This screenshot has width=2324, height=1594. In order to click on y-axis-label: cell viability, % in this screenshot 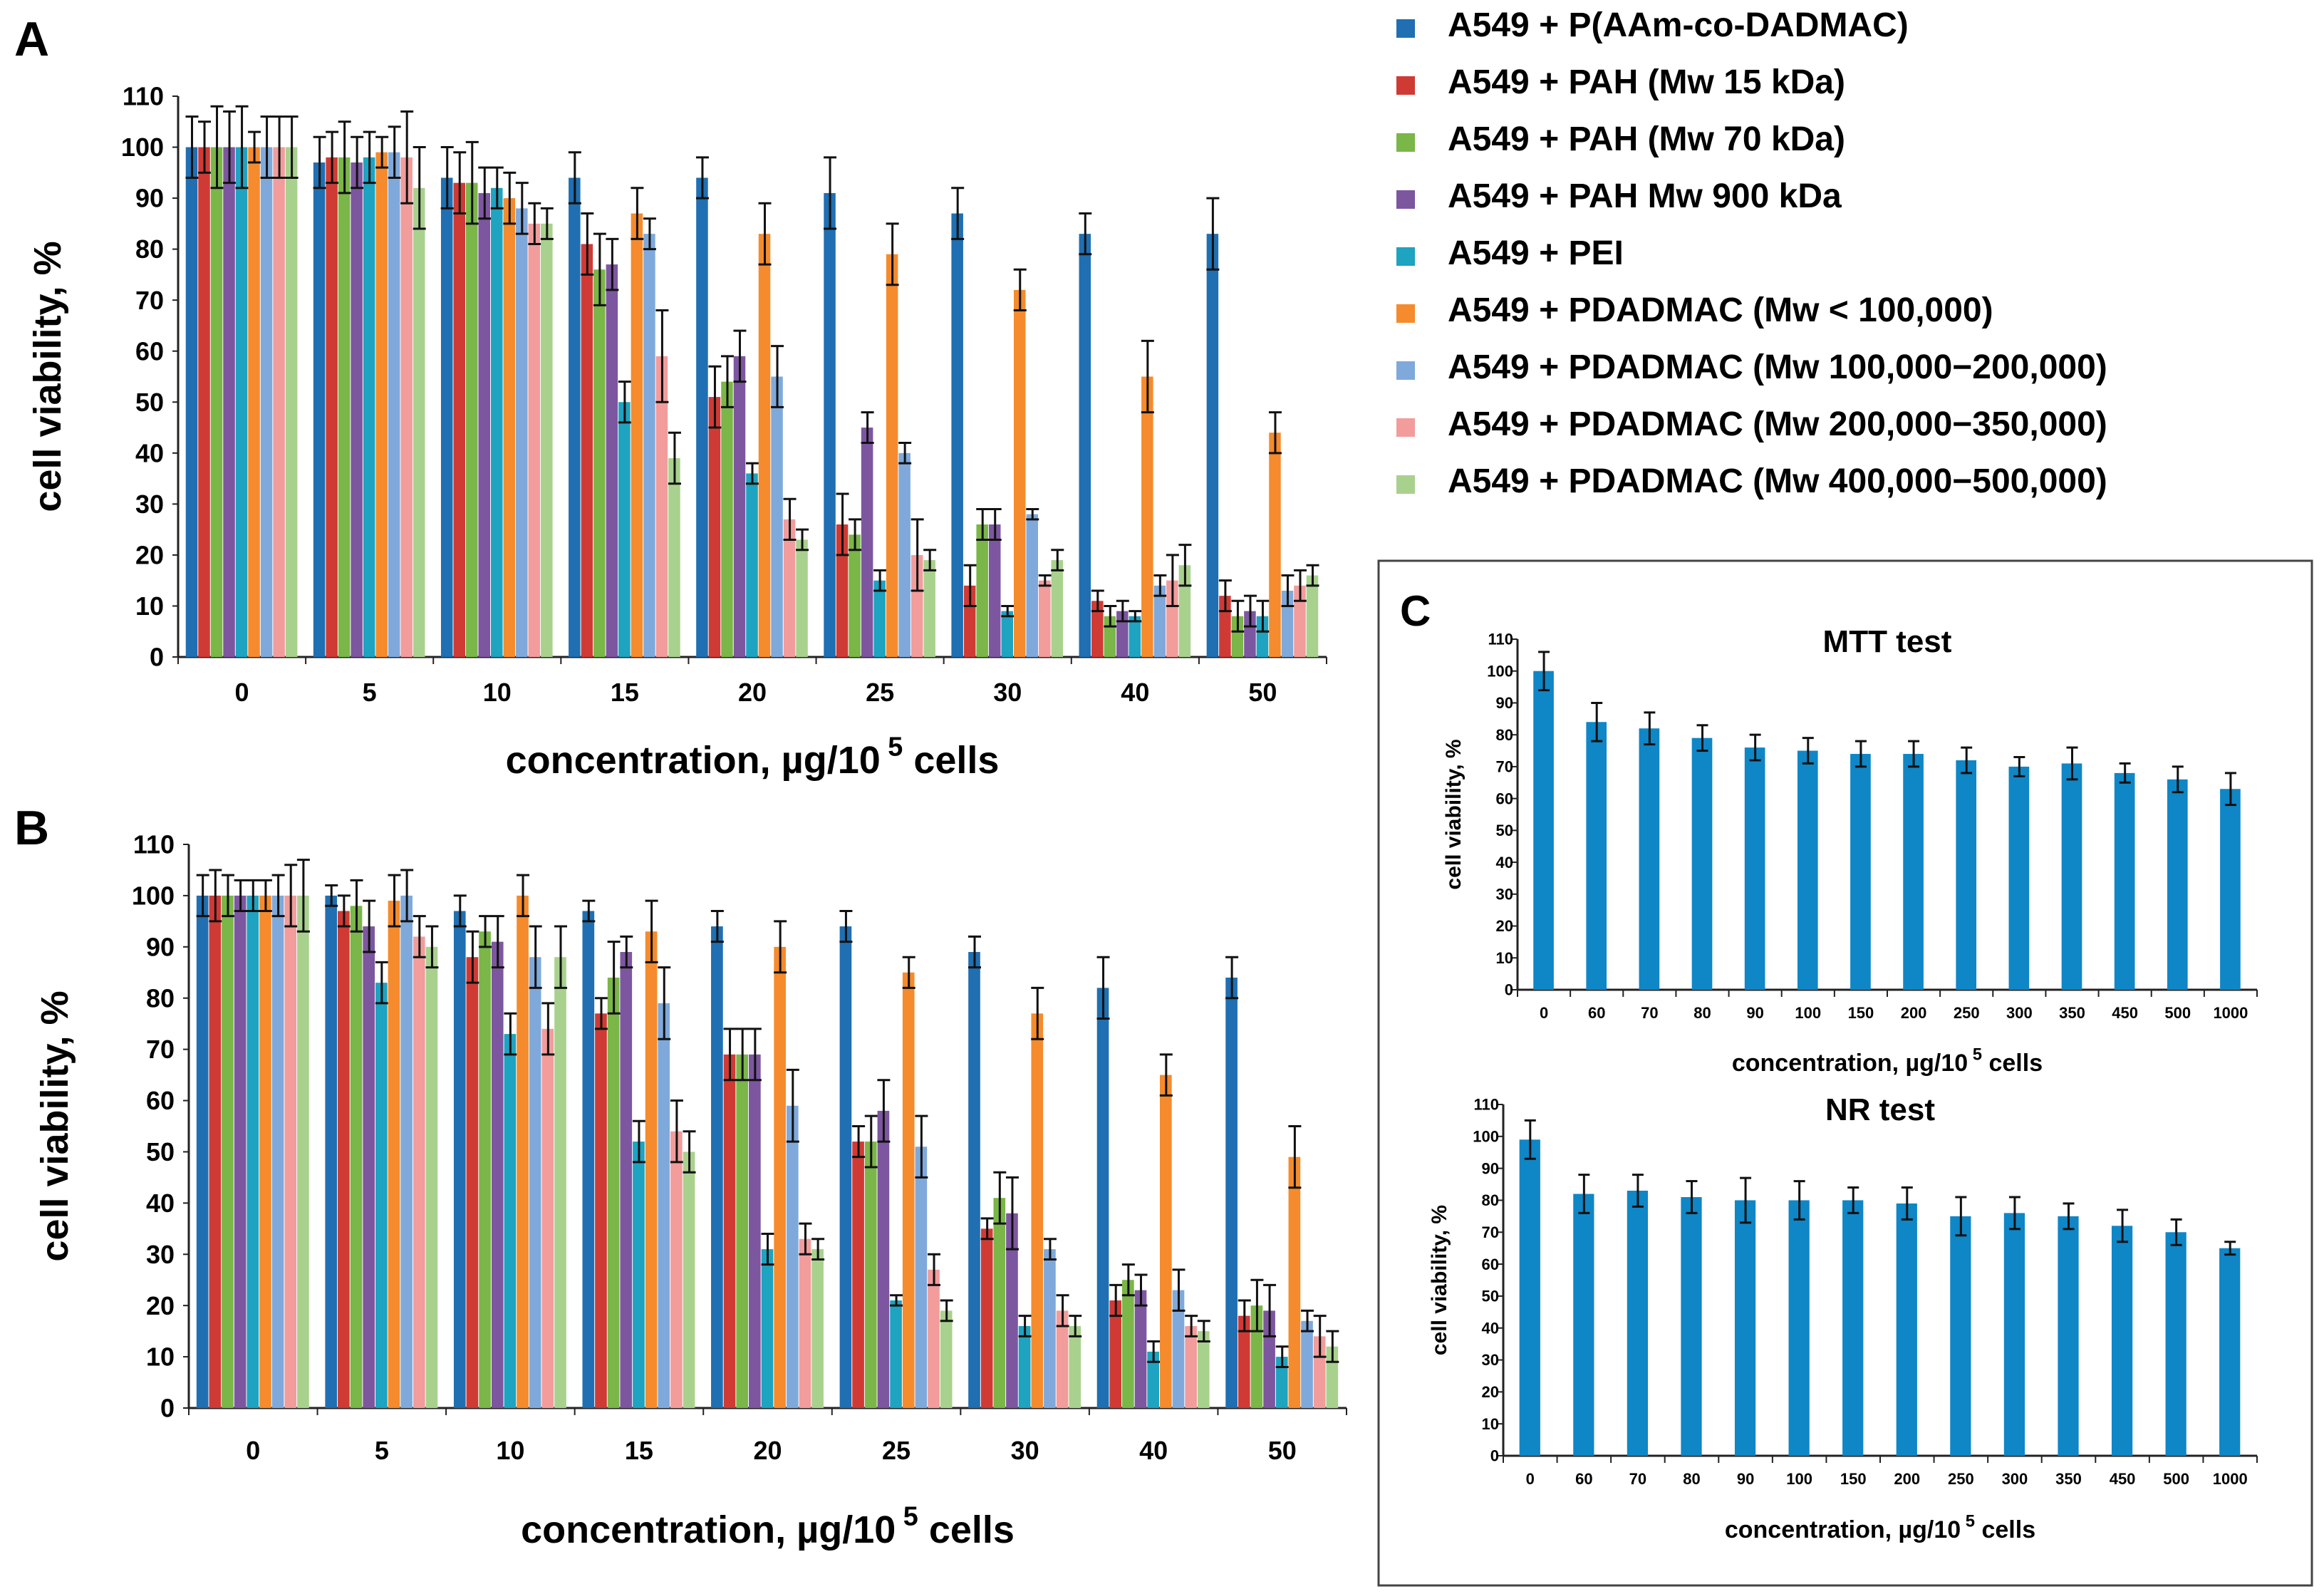, I will do `click(54, 1125)`.